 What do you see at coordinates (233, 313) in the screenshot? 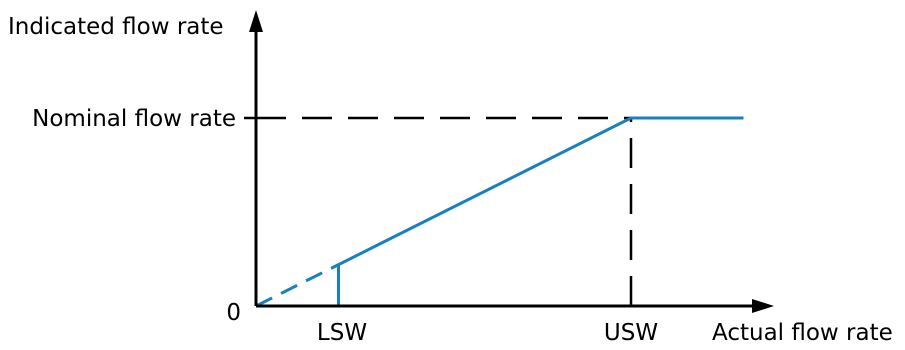
I see `y-tick-label-zero: 0` at bounding box center [233, 313].